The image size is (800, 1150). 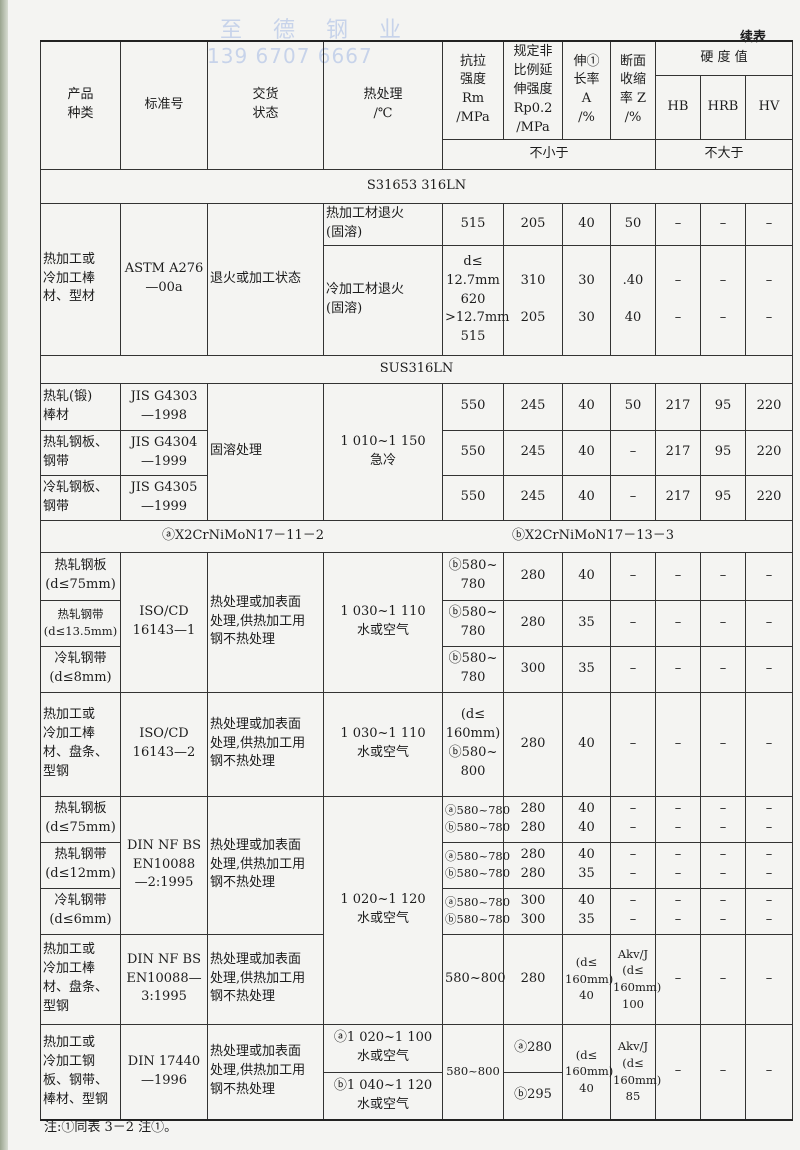 I want to click on cell: ISO/CD 16143—2, so click(x=164, y=744).